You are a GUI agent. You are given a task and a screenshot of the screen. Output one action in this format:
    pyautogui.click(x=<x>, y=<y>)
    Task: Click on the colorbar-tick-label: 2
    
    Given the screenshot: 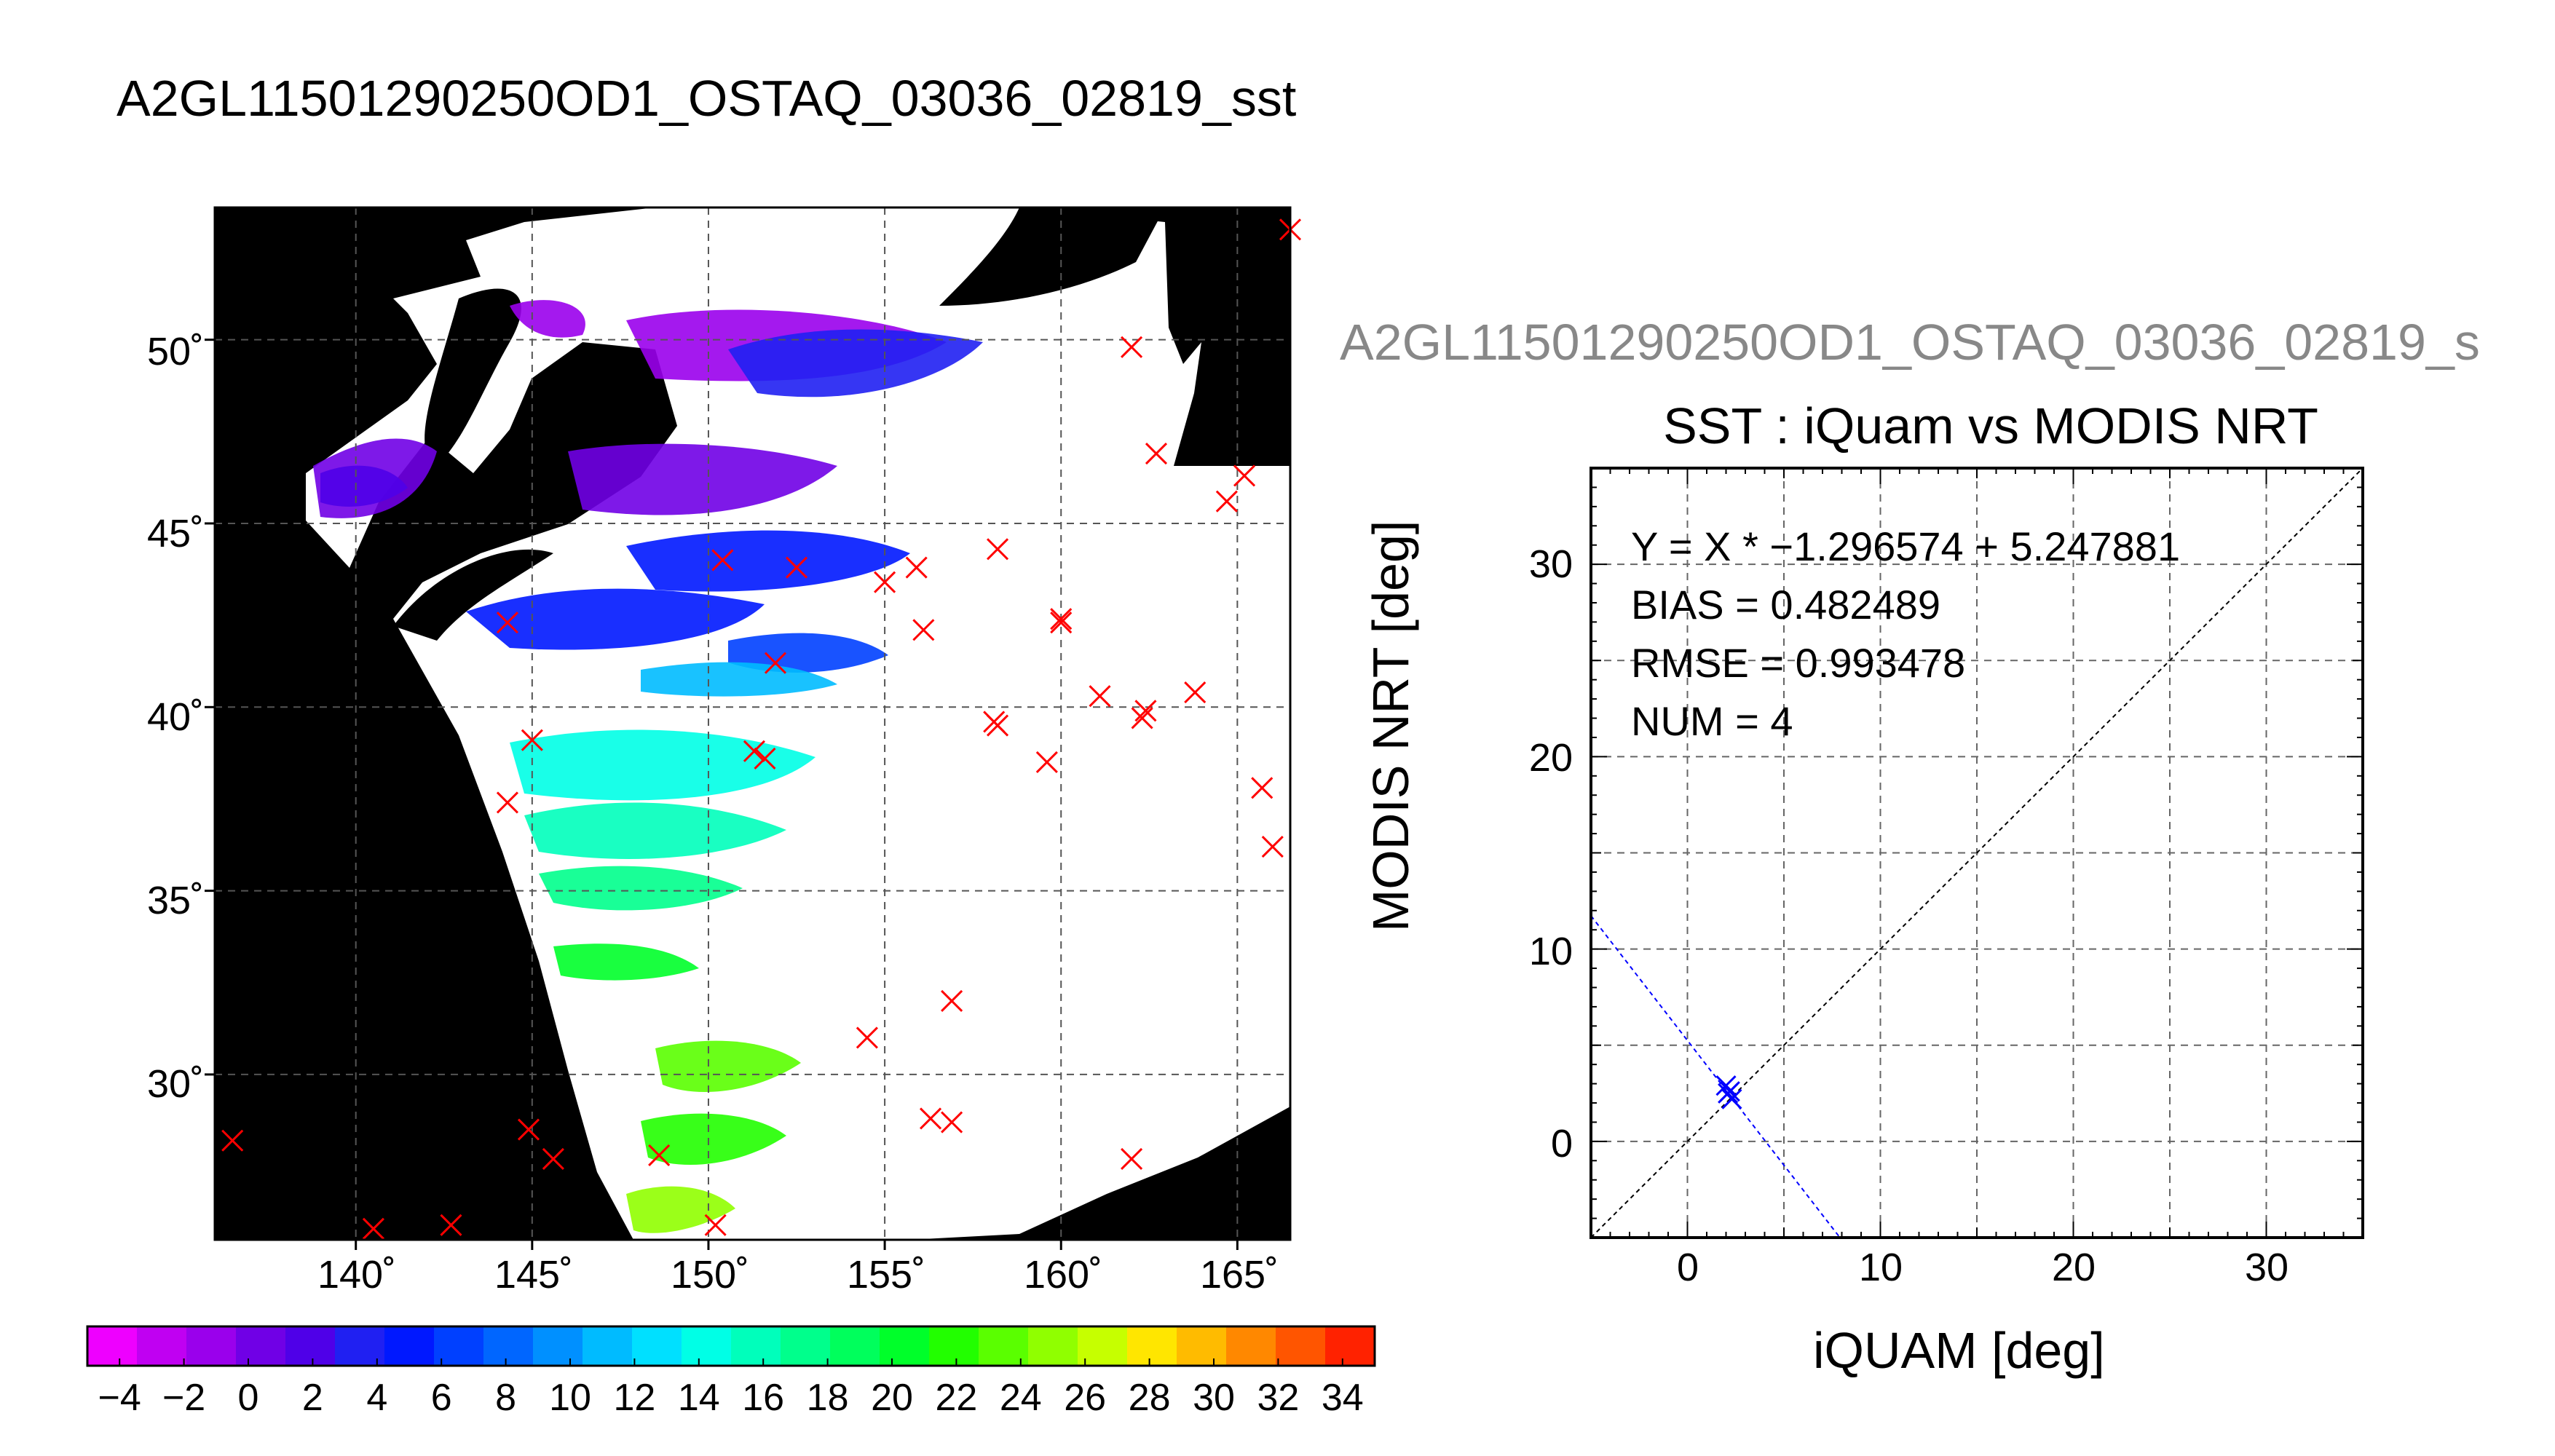 What is the action you would take?
    pyautogui.click(x=312, y=1398)
    